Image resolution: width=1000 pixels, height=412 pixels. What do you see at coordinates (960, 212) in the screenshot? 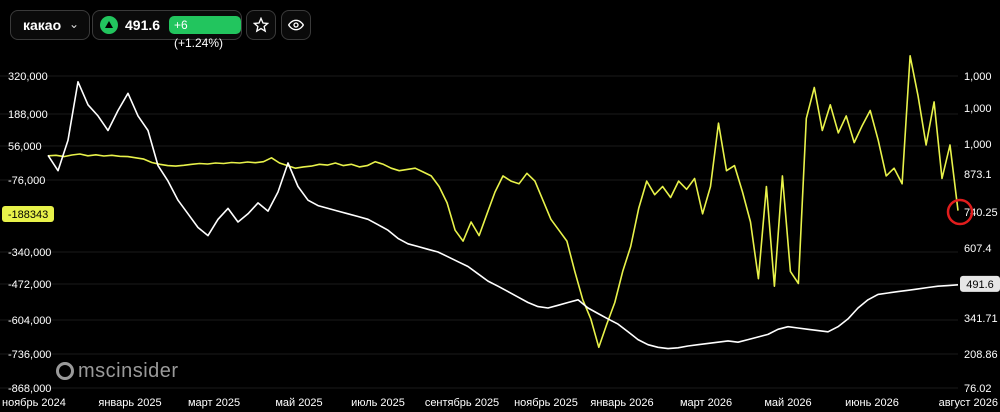
I see `highlight-circle` at bounding box center [960, 212].